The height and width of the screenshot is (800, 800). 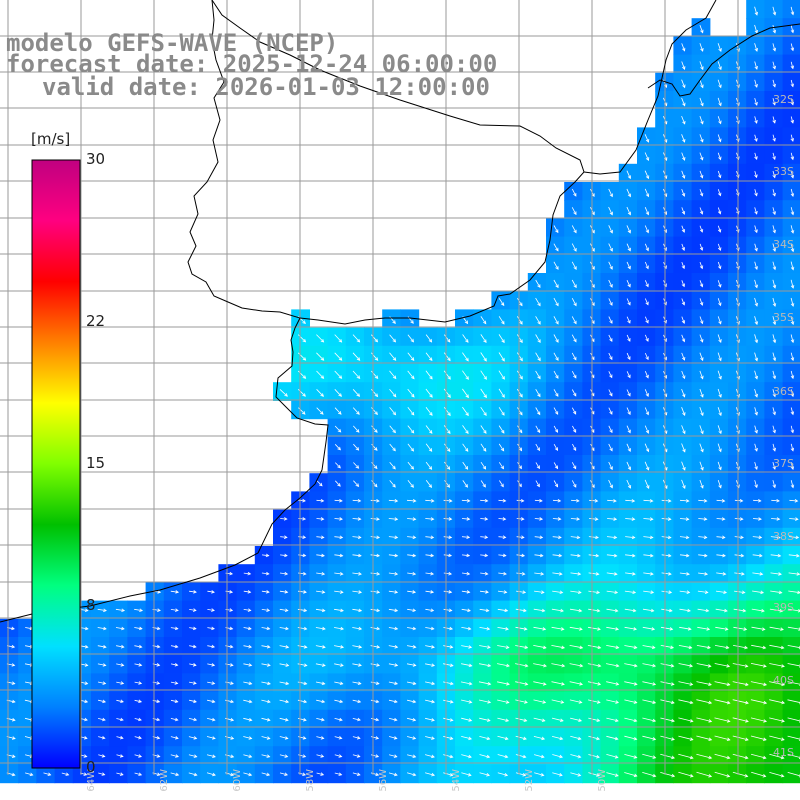 What do you see at coordinates (96, 159) in the screenshot?
I see `colorbar-tick-label: 30` at bounding box center [96, 159].